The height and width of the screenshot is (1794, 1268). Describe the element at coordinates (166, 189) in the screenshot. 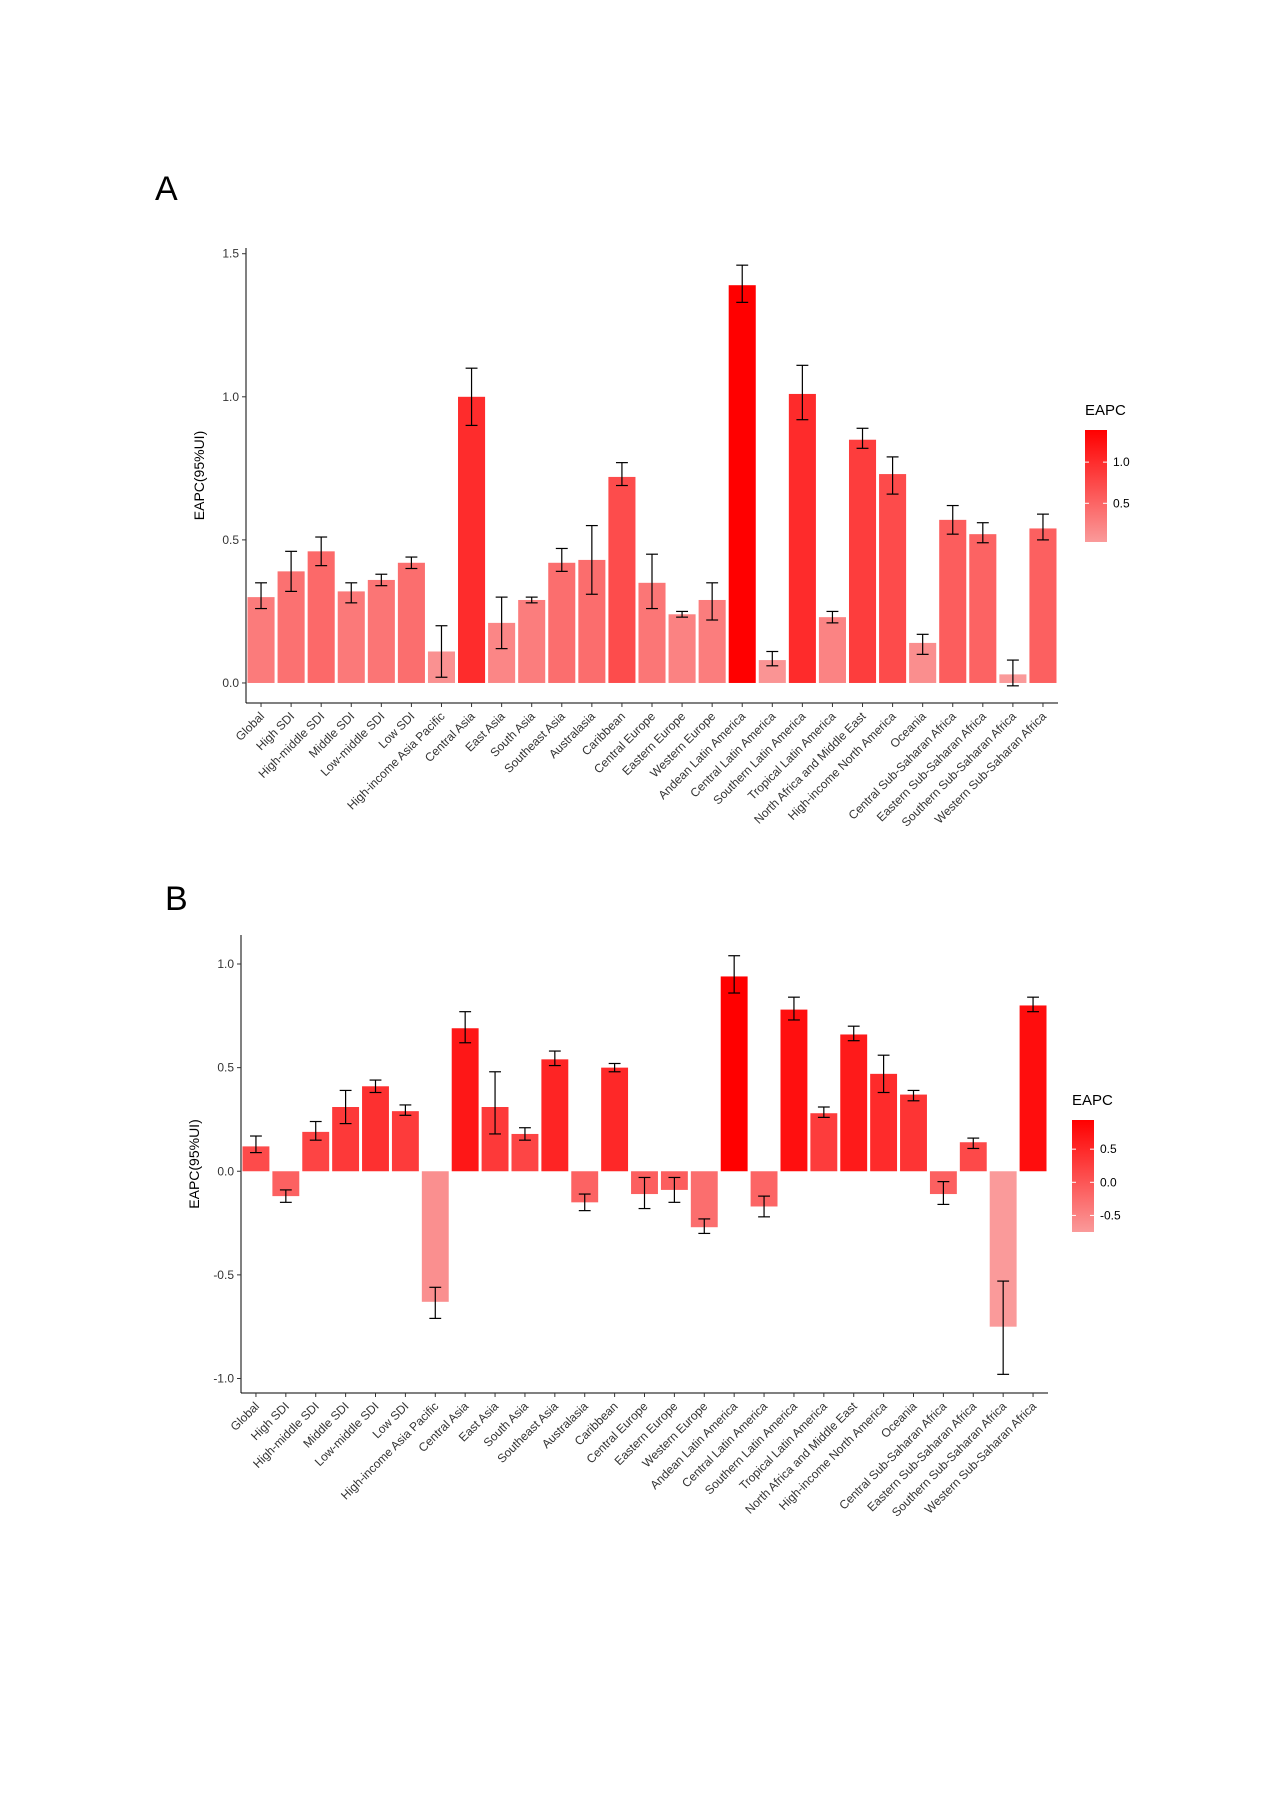

I see `panel-label-a: A` at that location.